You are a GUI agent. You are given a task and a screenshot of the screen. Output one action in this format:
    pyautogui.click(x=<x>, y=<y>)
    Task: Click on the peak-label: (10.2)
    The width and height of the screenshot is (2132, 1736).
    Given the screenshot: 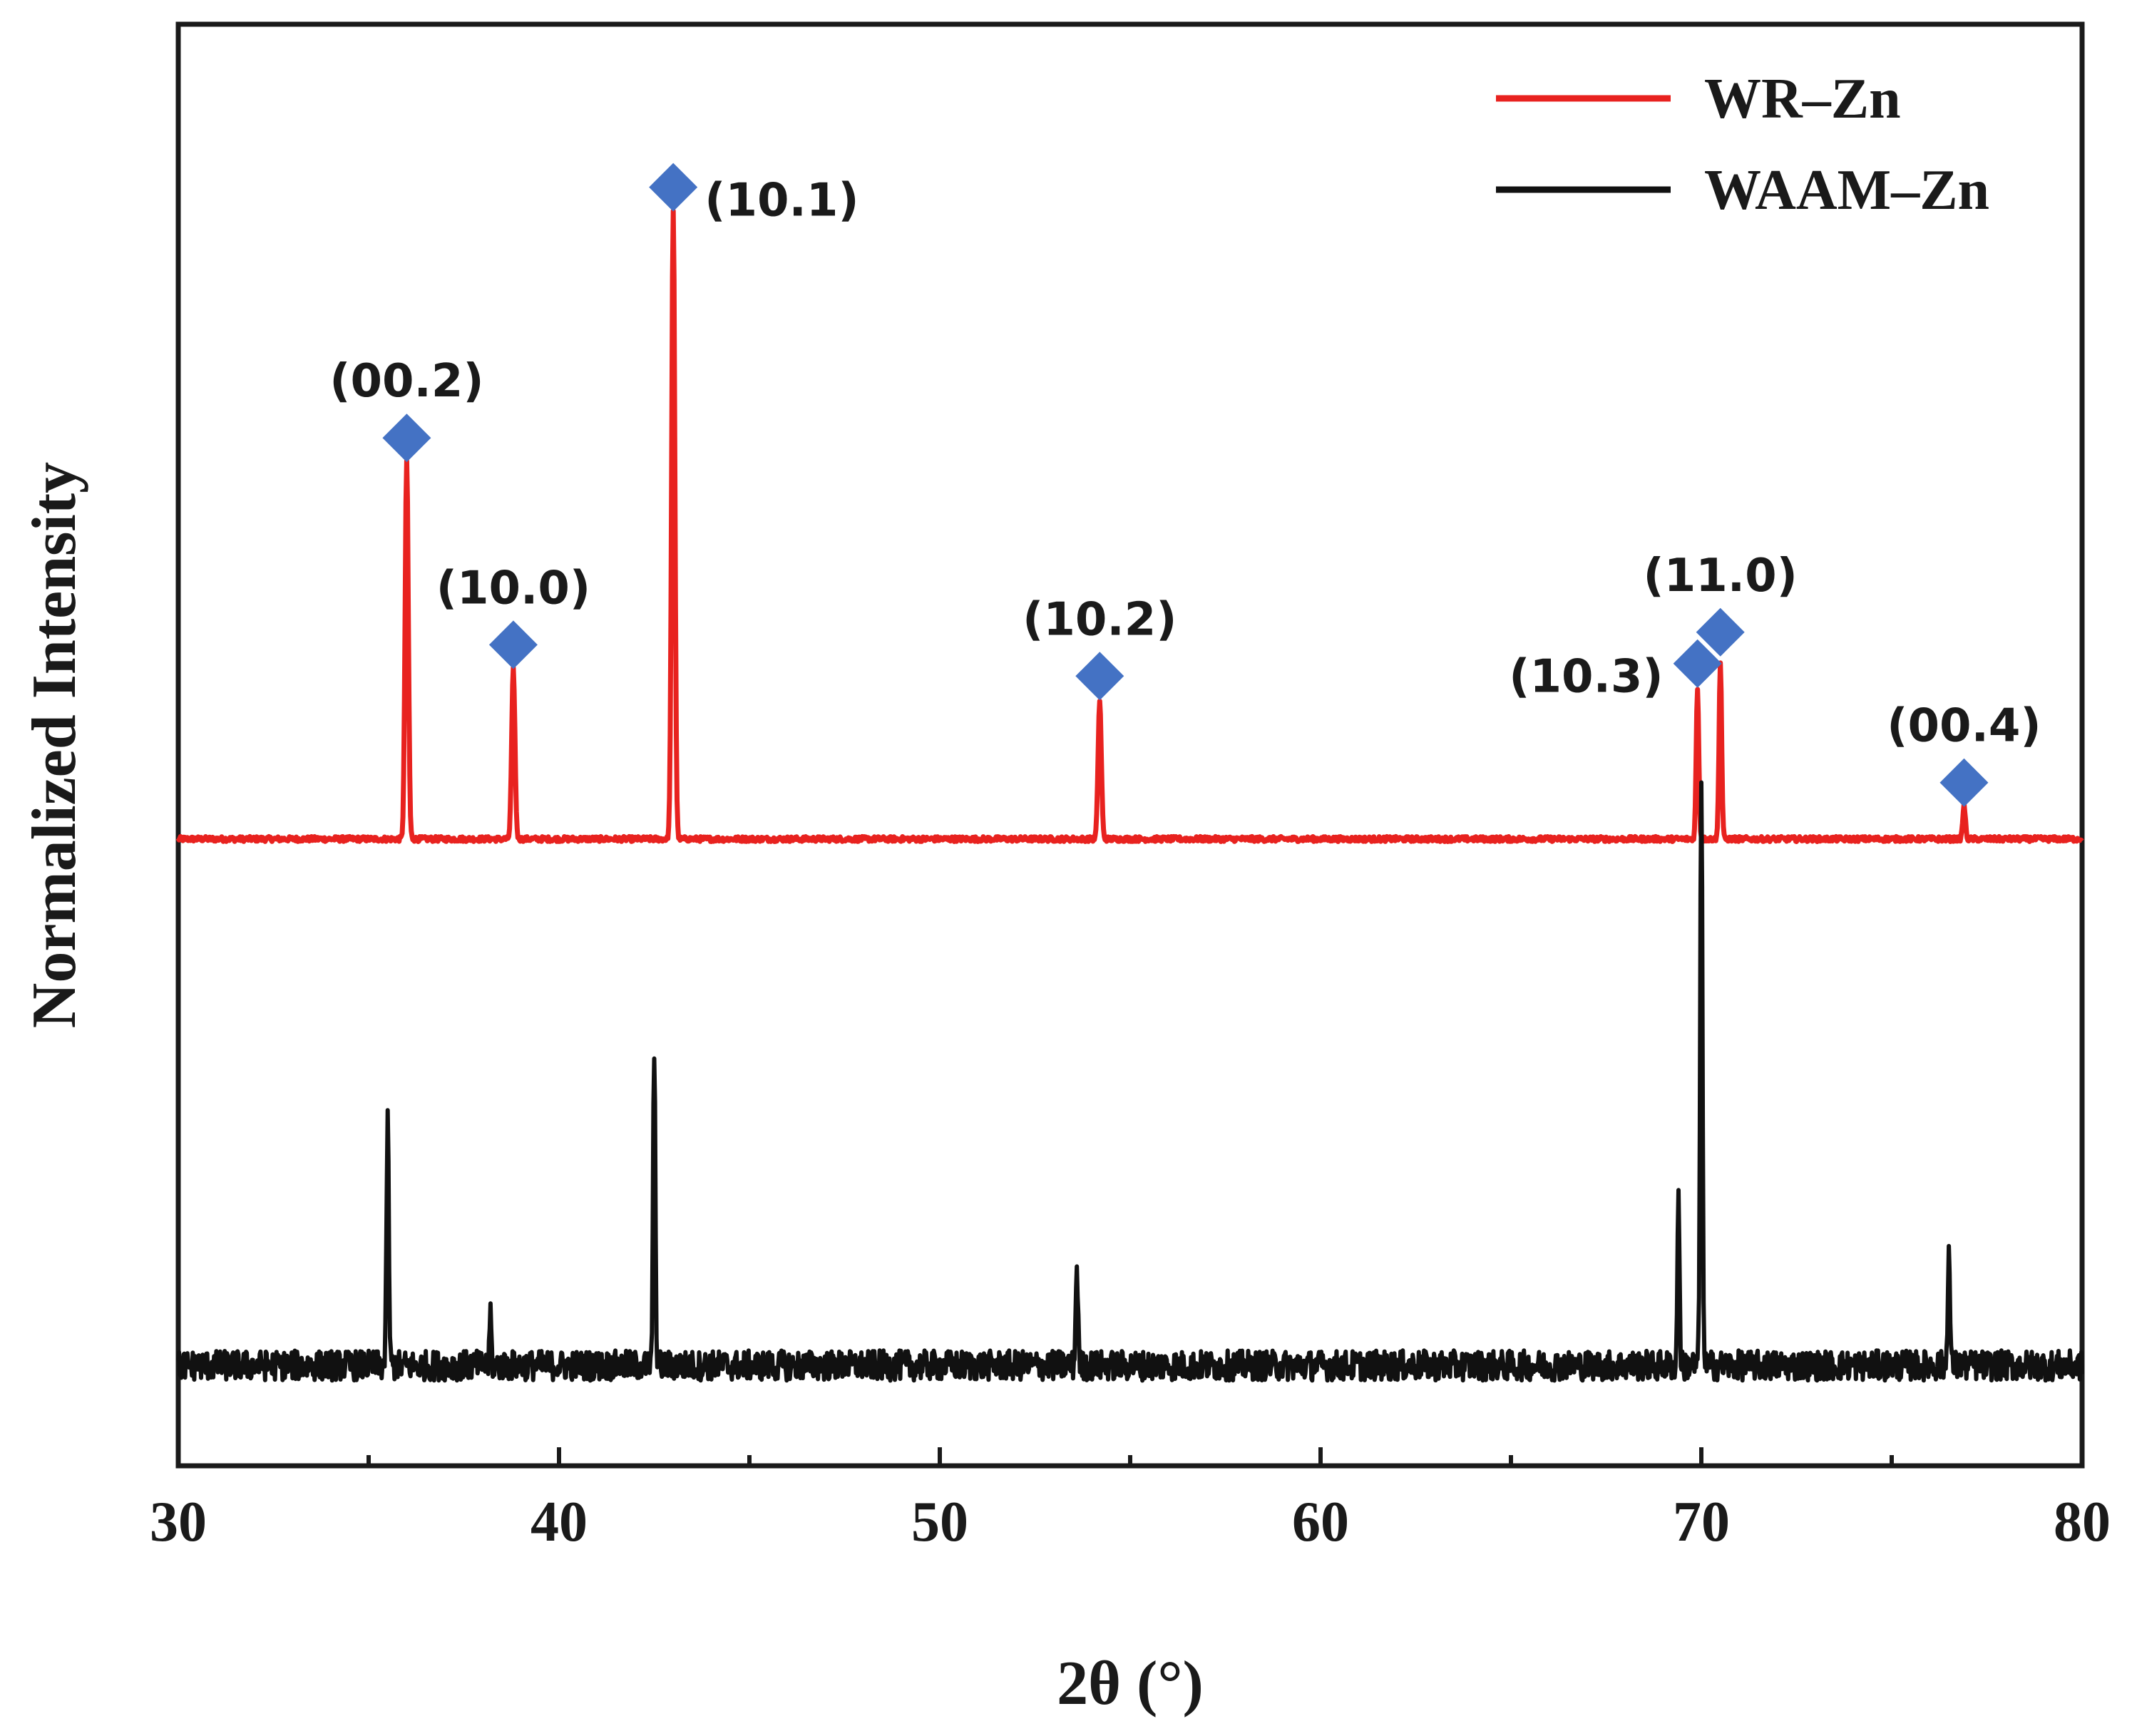 What is the action you would take?
    pyautogui.click(x=1100, y=620)
    